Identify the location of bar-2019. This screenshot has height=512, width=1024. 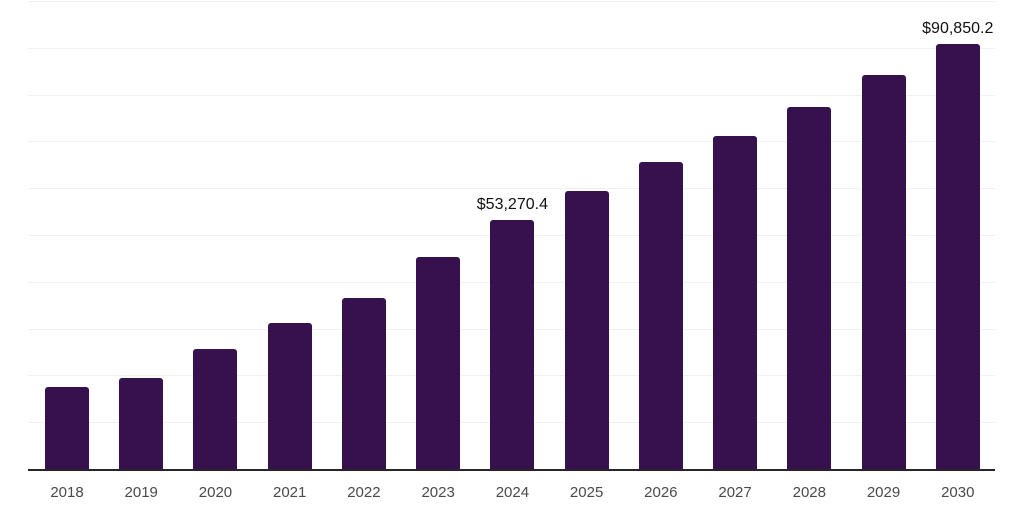
(141, 423).